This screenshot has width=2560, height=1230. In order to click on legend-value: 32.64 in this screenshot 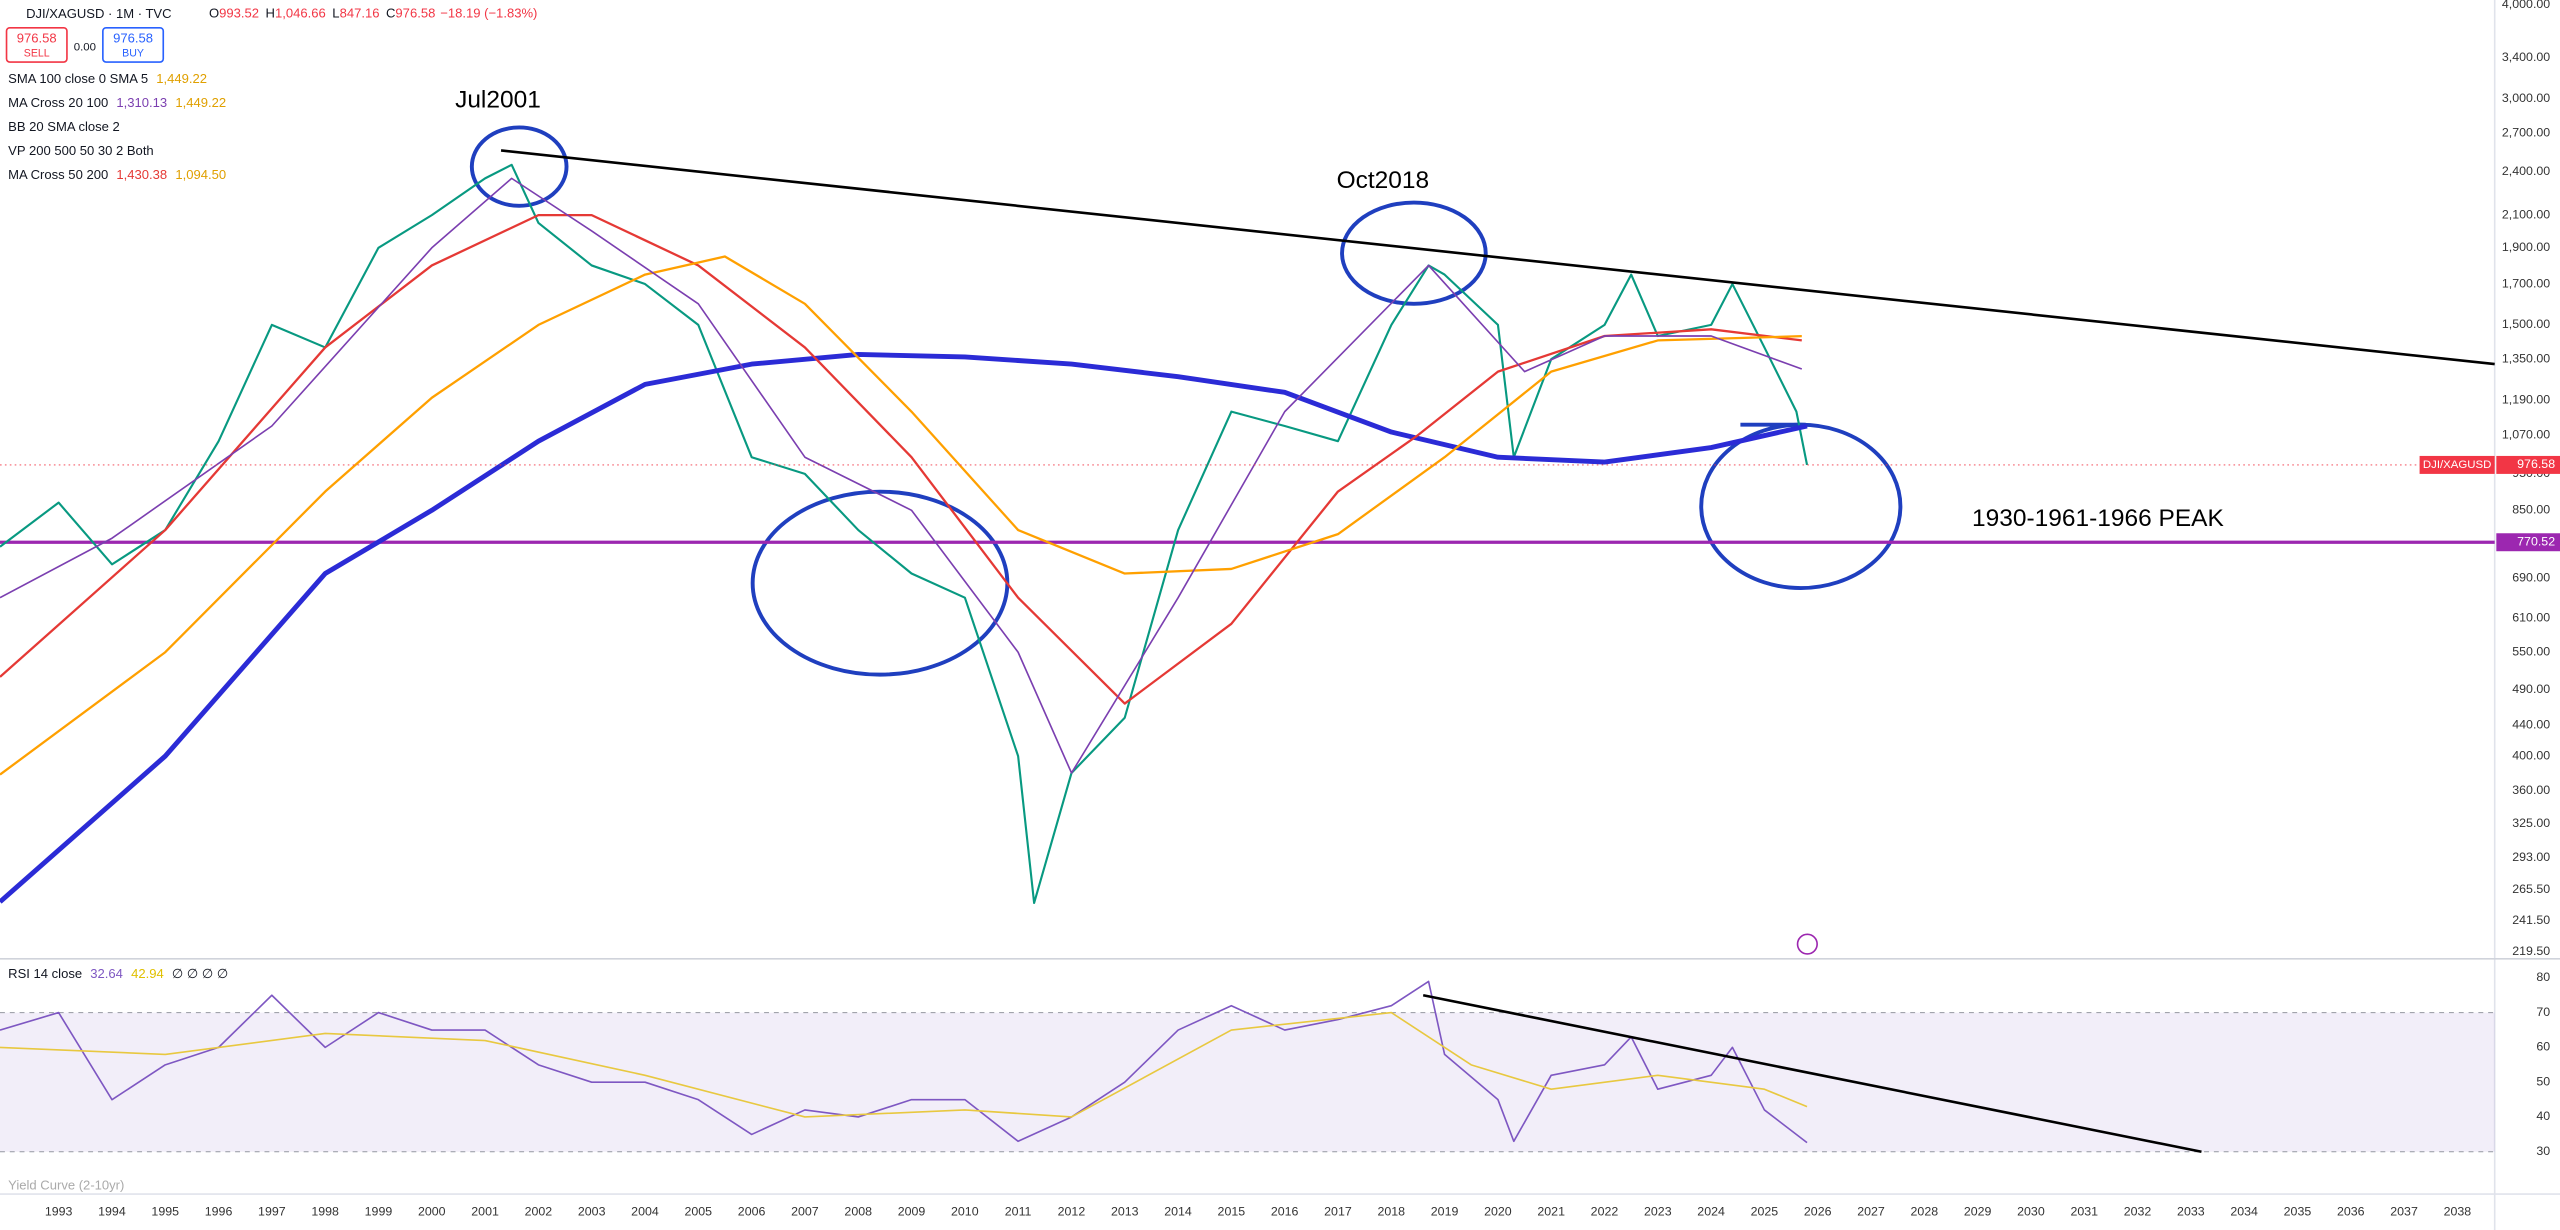, I will do `click(106, 974)`.